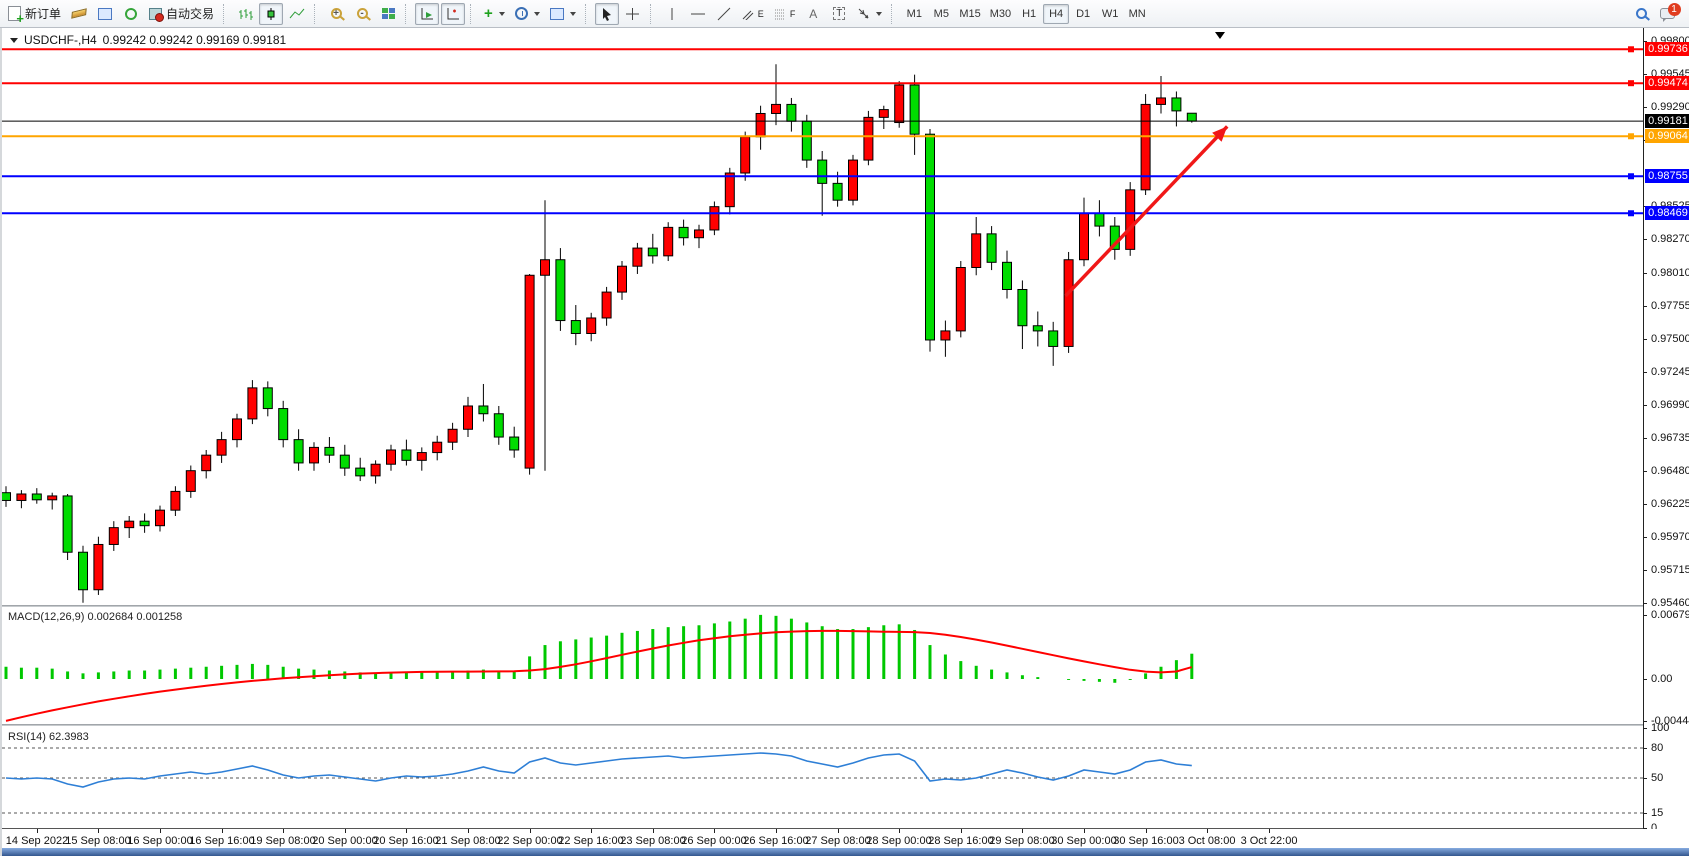 The height and width of the screenshot is (856, 1689). I want to click on bar-chart-button, so click(245, 14).